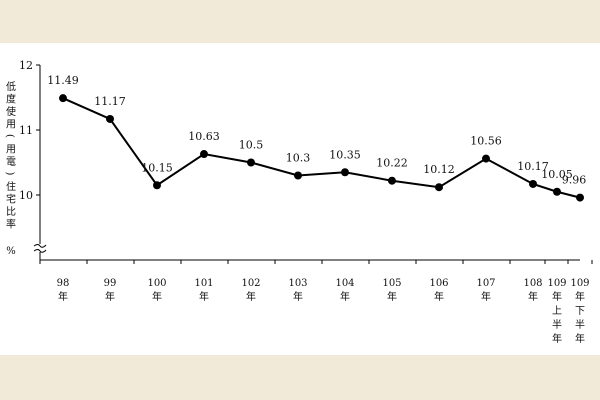 The image size is (600, 400). I want to click on x-tick-label-line: 98, so click(63, 283).